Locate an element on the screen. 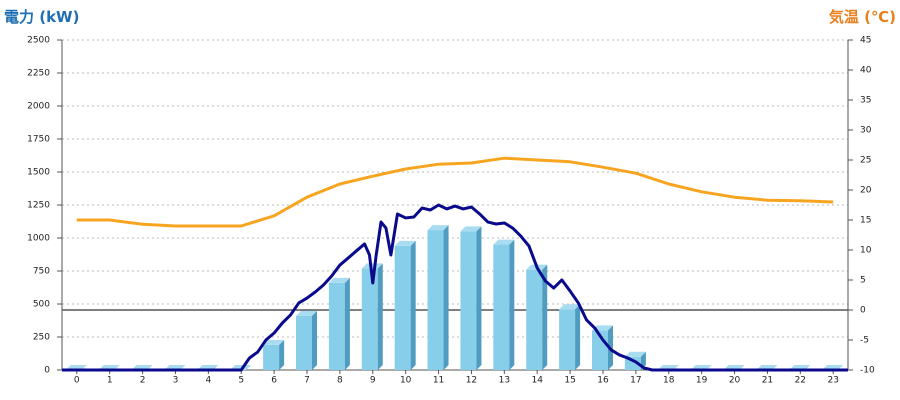  y2-tick-label: 40 is located at coordinates (866, 71).